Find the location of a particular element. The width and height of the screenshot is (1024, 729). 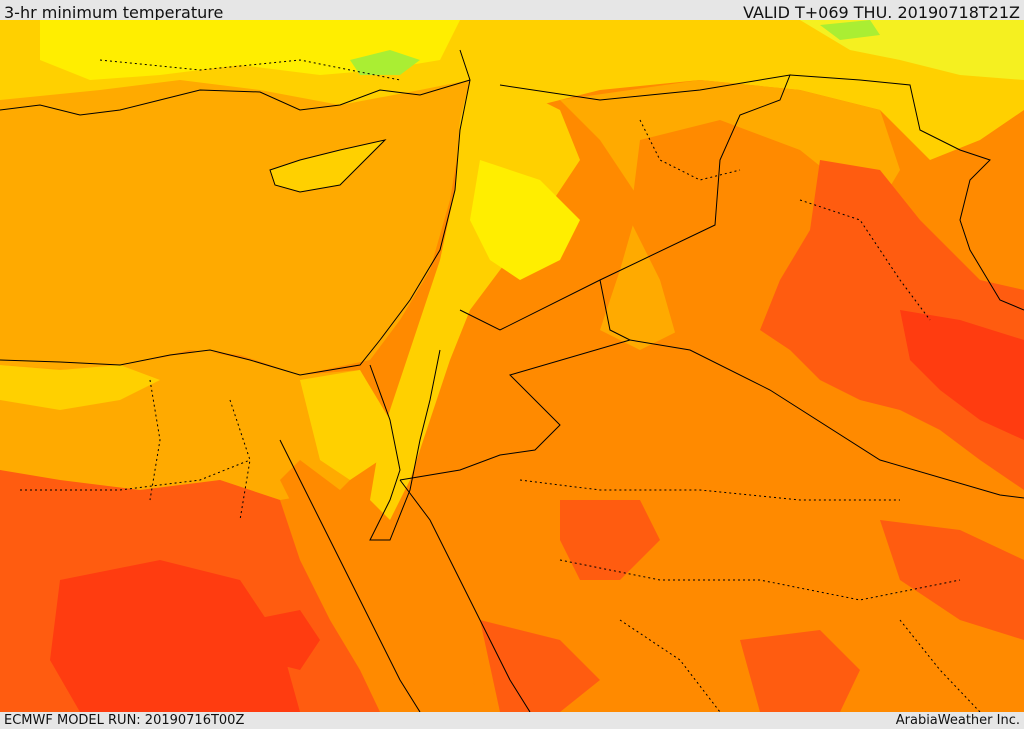

egypt-very-hot-zone is located at coordinates (175, 636).